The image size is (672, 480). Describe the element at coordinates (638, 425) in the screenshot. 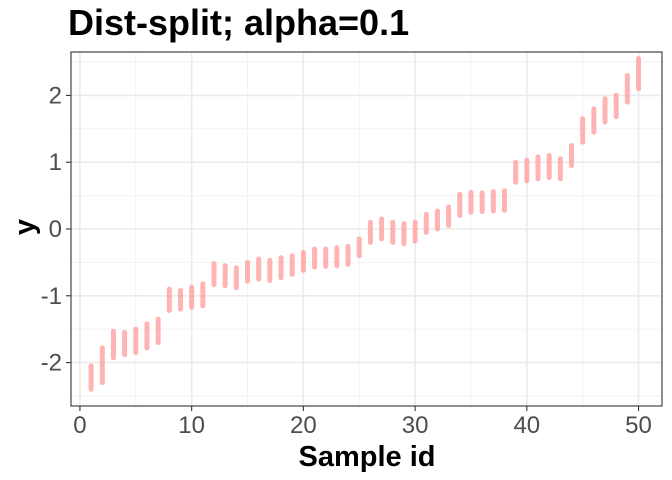

I see `x-tick-label: 50` at that location.